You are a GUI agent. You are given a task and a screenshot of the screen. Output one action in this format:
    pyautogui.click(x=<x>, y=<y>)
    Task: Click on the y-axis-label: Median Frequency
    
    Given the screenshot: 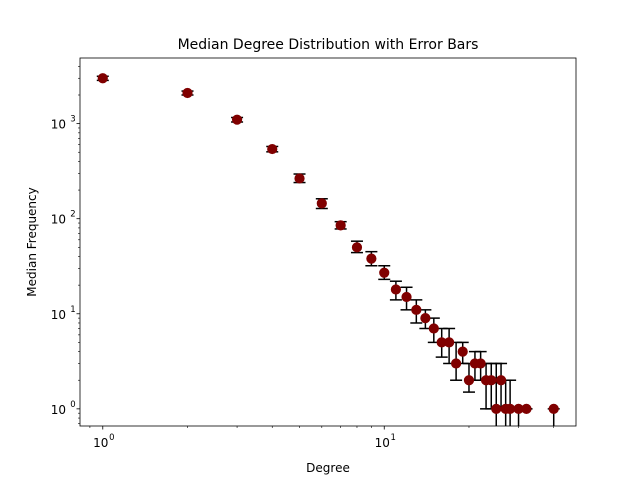 What is the action you would take?
    pyautogui.click(x=32, y=241)
    